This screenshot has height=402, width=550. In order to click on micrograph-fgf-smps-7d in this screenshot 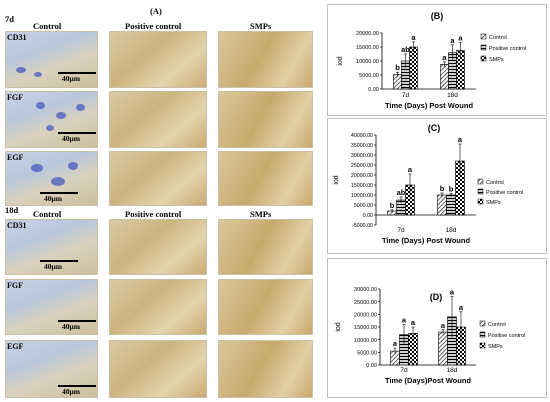, I will do `click(265, 119)`.